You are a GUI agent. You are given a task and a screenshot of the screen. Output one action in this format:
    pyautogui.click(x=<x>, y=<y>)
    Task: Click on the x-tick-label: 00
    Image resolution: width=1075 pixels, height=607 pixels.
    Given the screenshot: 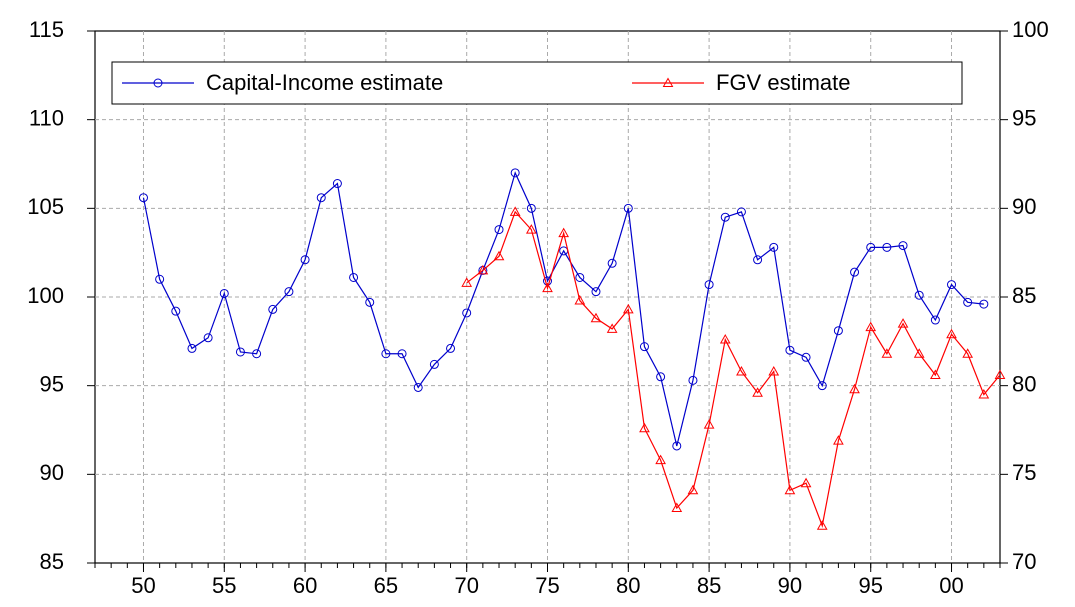 What is the action you would take?
    pyautogui.click(x=951, y=585)
    